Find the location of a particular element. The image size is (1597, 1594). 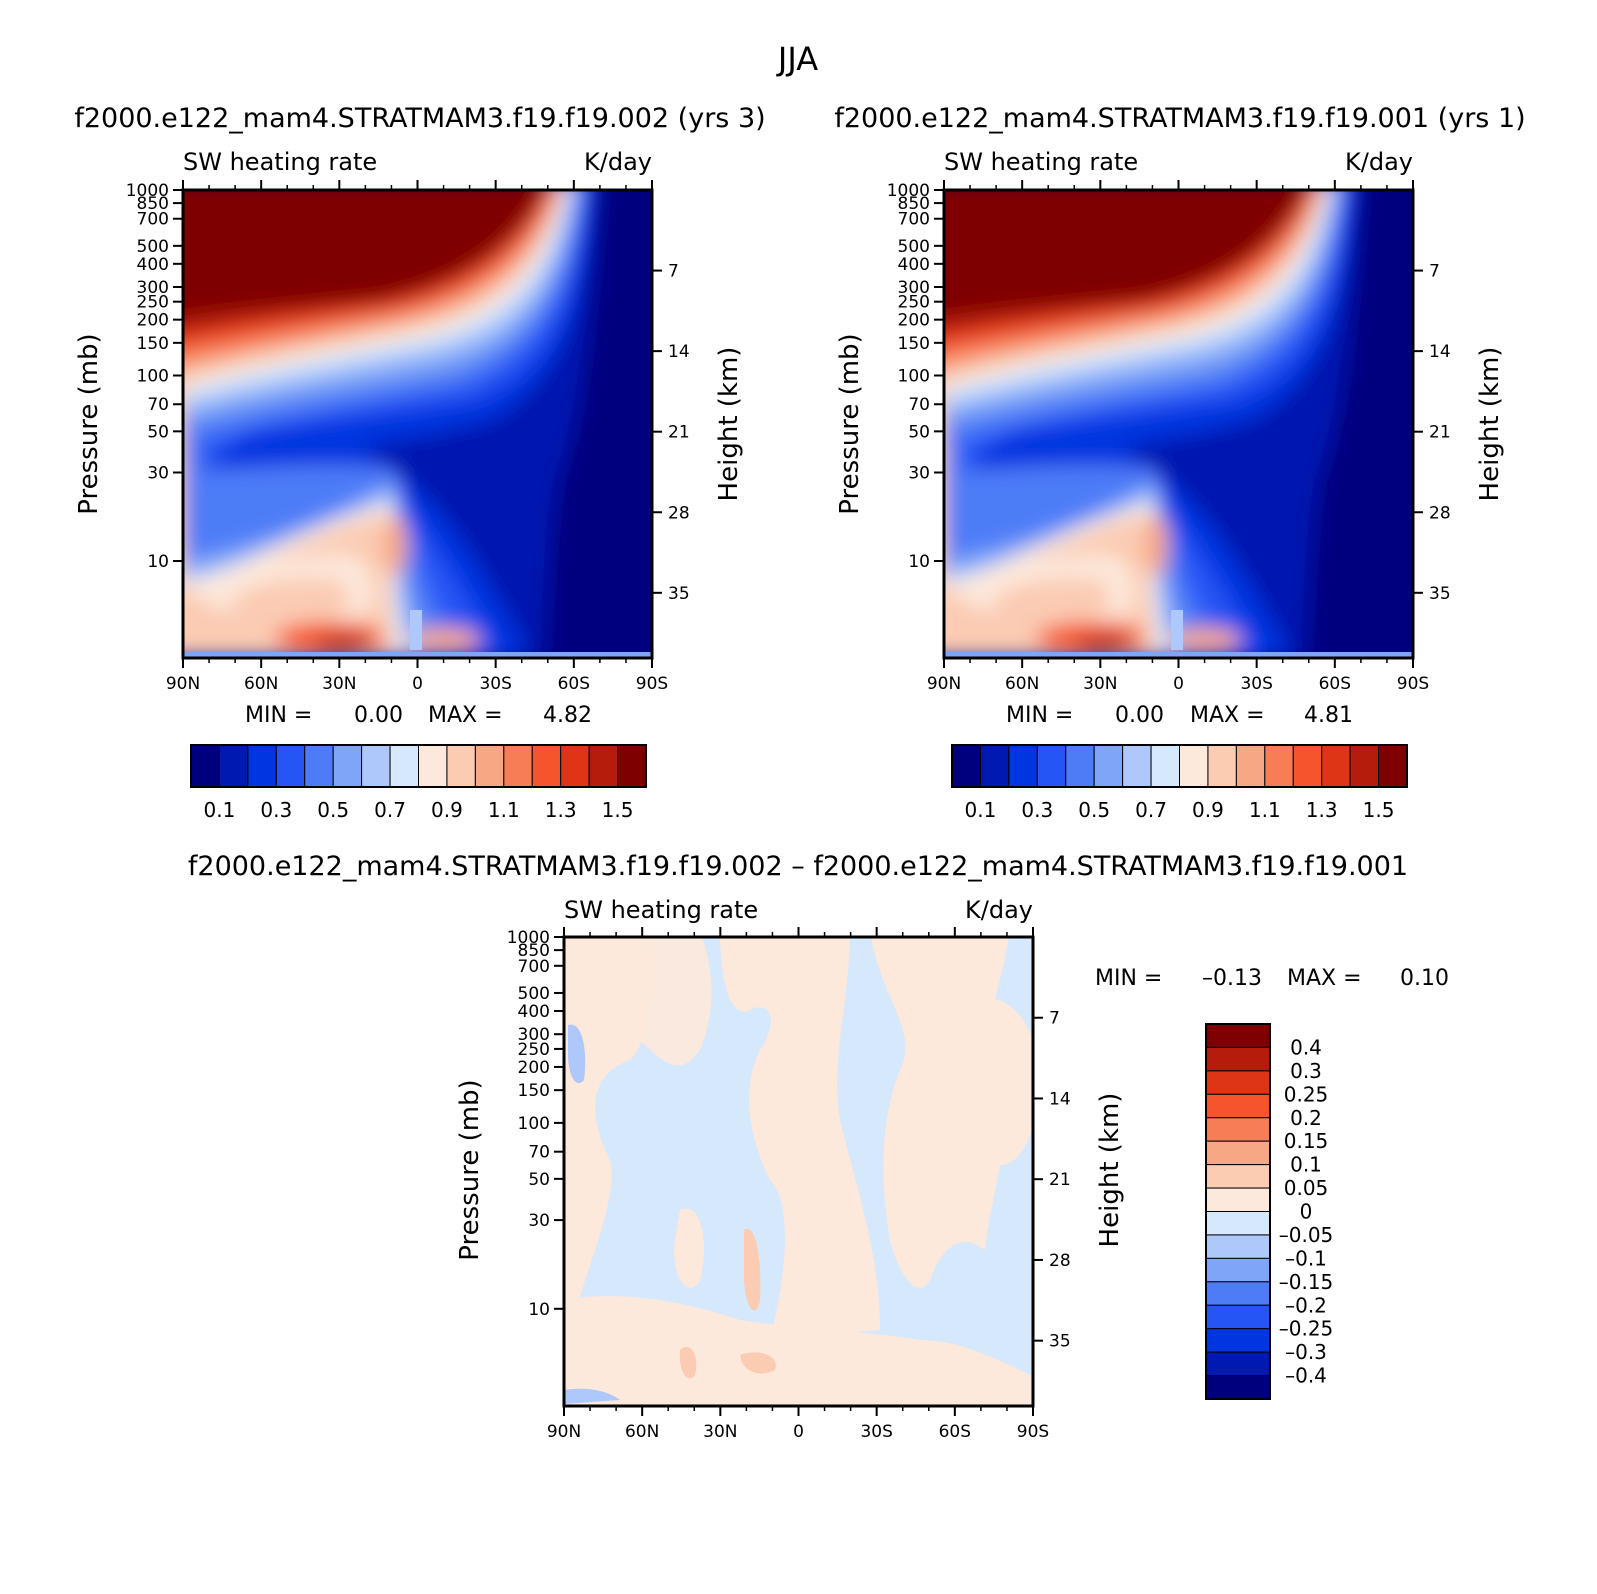

colorbar-label: 0.15 is located at coordinates (1306, 1141).